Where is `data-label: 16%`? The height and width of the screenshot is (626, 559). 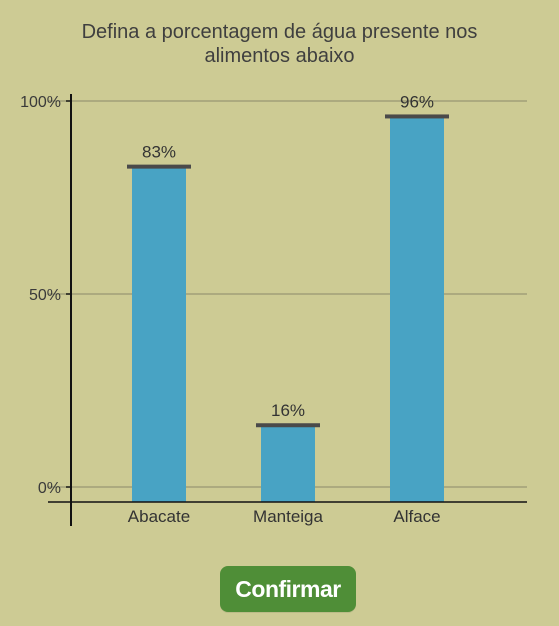
data-label: 16% is located at coordinates (288, 410).